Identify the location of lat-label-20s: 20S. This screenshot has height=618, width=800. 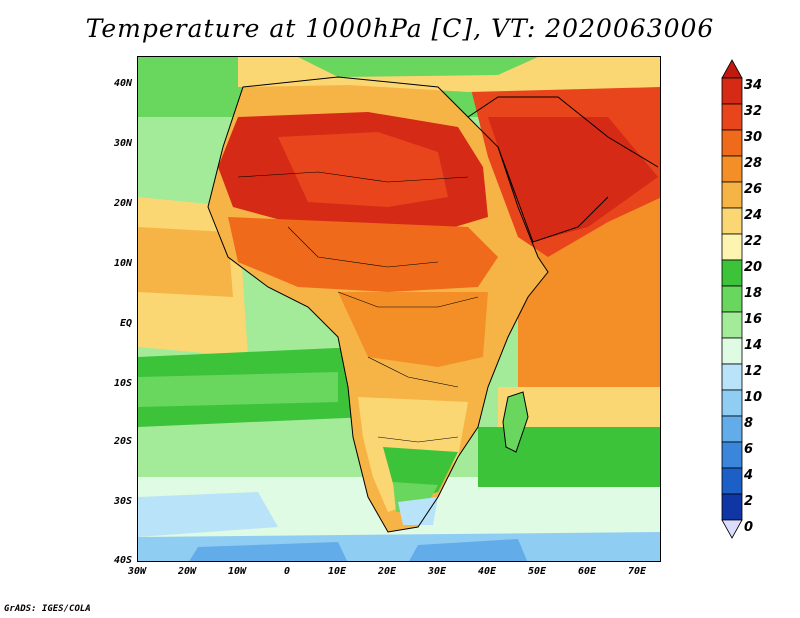
(122, 441).